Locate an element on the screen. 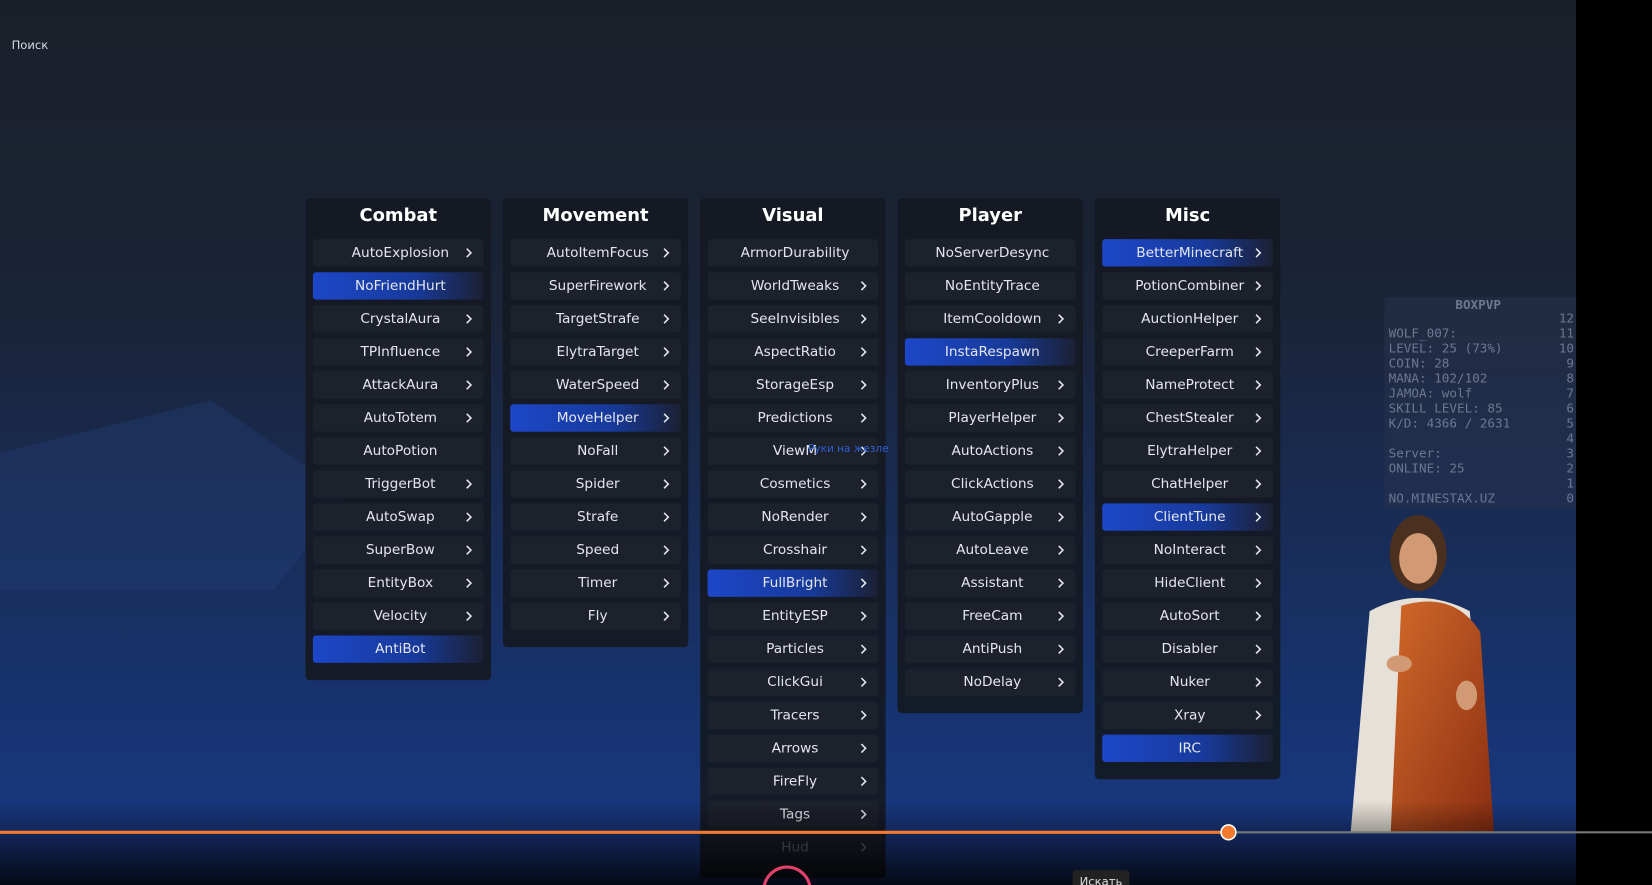  module: TriggerBot is located at coordinates (398, 484).